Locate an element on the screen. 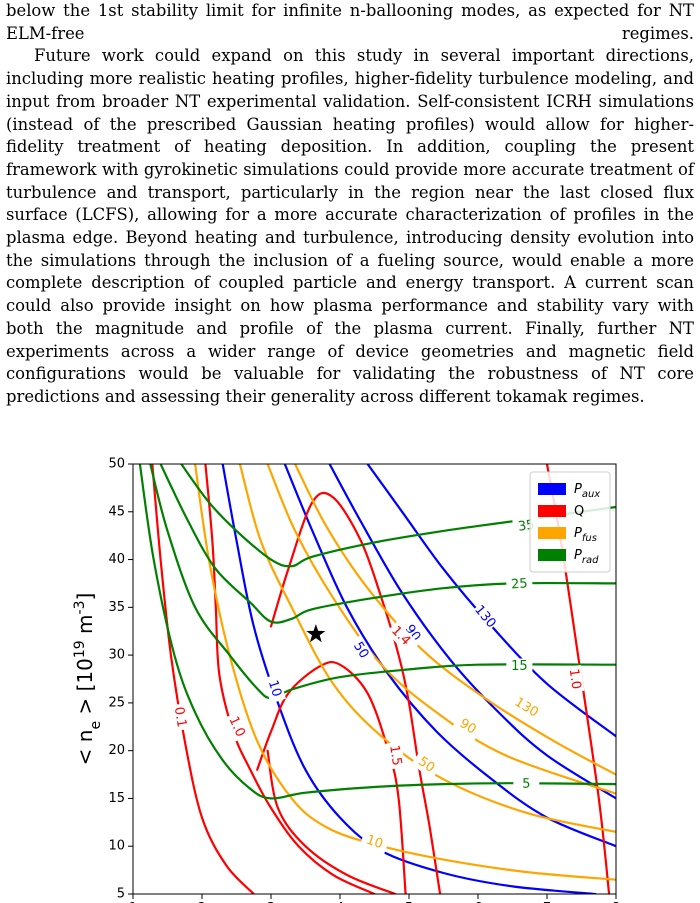 The image size is (700, 903). contour-label-p-rad: 15 is located at coordinates (519, 666).